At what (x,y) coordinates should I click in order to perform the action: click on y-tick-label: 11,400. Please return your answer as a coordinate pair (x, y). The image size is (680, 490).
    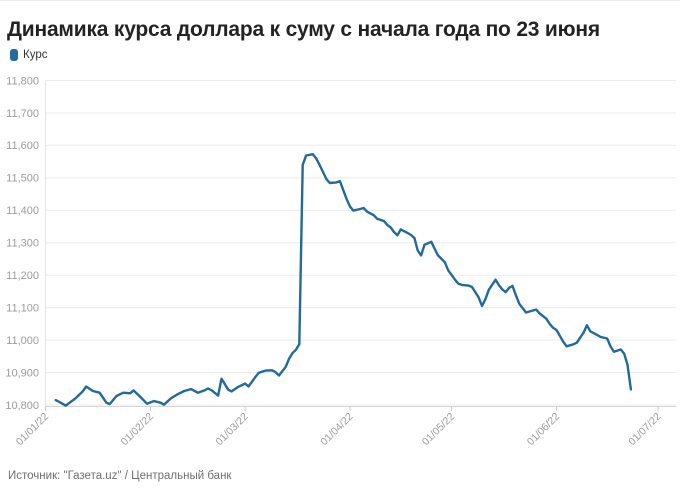
    Looking at the image, I should click on (22, 211).